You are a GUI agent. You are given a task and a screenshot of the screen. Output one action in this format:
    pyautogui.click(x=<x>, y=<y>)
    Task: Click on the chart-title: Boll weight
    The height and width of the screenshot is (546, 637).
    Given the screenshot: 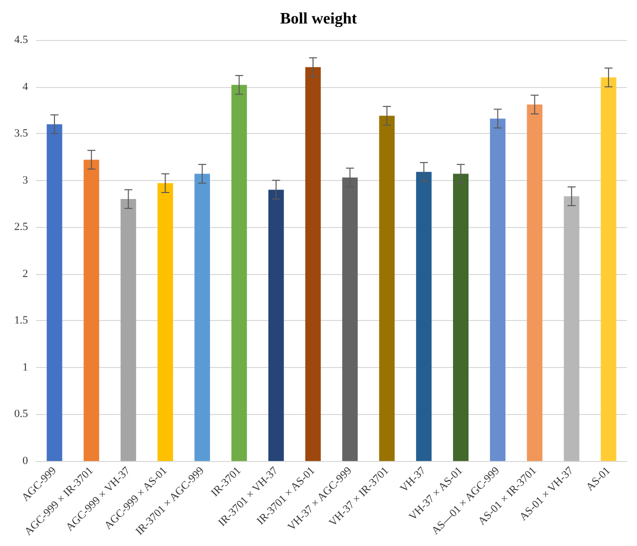 What is the action you would take?
    pyautogui.click(x=319, y=19)
    